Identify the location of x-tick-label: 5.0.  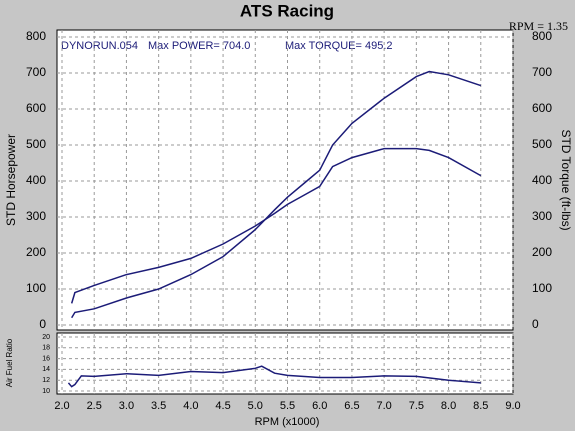
(255, 406).